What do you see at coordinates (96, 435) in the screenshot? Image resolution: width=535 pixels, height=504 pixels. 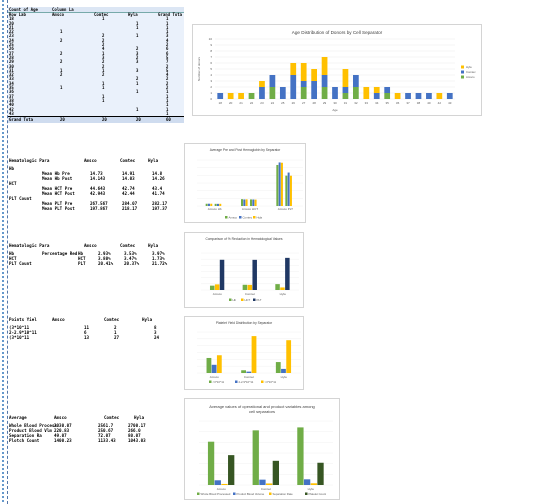 I see `table-row: Separation Ra 49.07 72.07 80.07` at bounding box center [96, 435].